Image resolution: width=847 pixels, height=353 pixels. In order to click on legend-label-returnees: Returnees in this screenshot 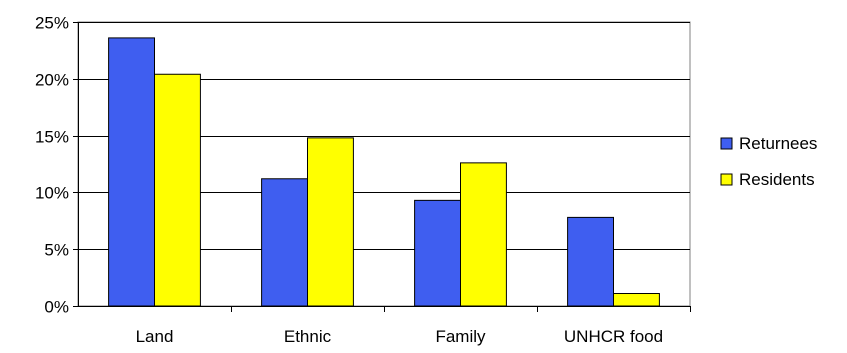, I will do `click(778, 143)`.